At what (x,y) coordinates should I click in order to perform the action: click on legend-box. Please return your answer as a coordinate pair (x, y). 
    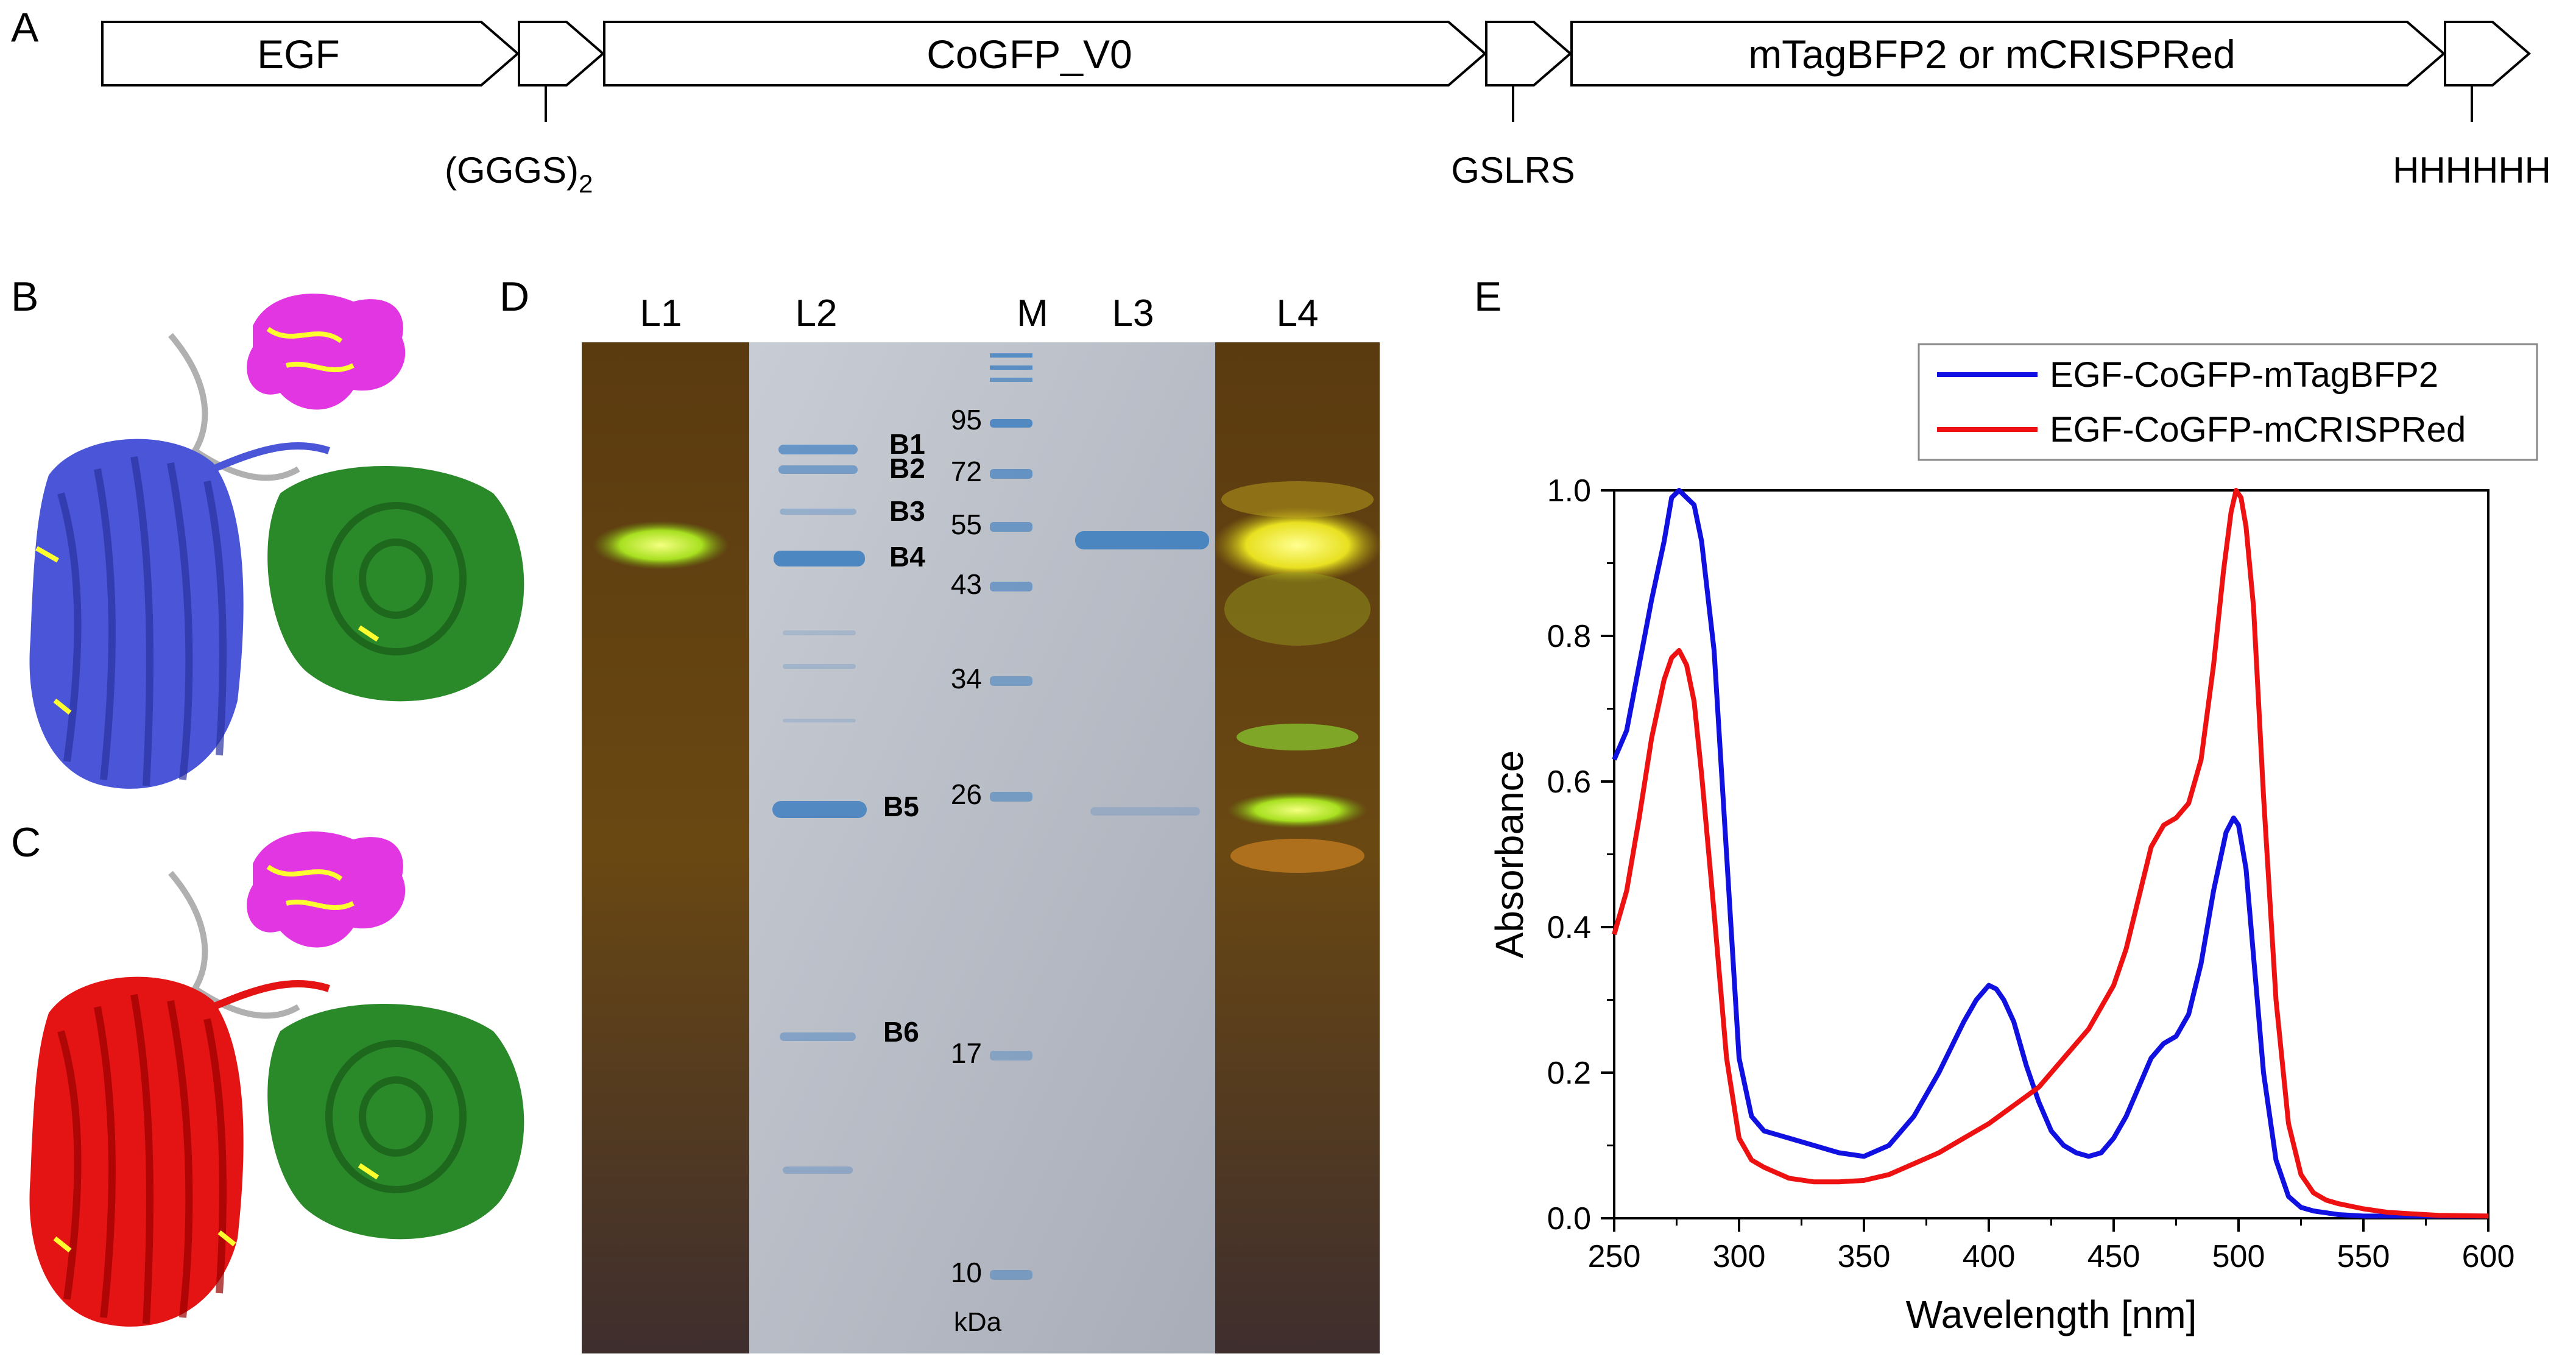
    Looking at the image, I should click on (2228, 402).